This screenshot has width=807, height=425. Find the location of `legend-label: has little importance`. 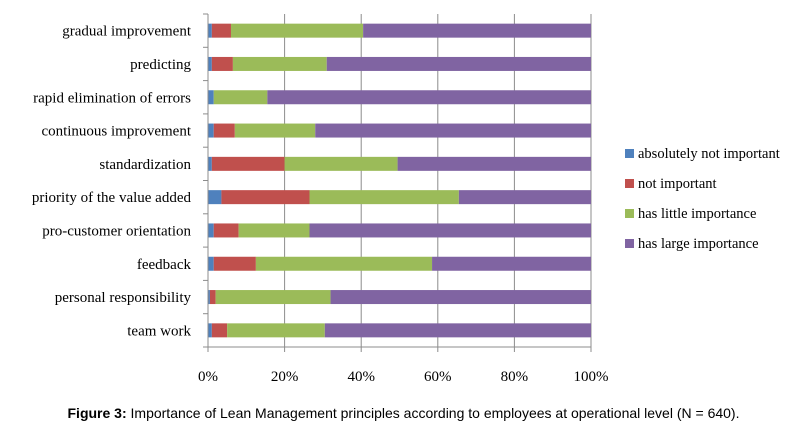

legend-label: has little importance is located at coordinates (697, 214).